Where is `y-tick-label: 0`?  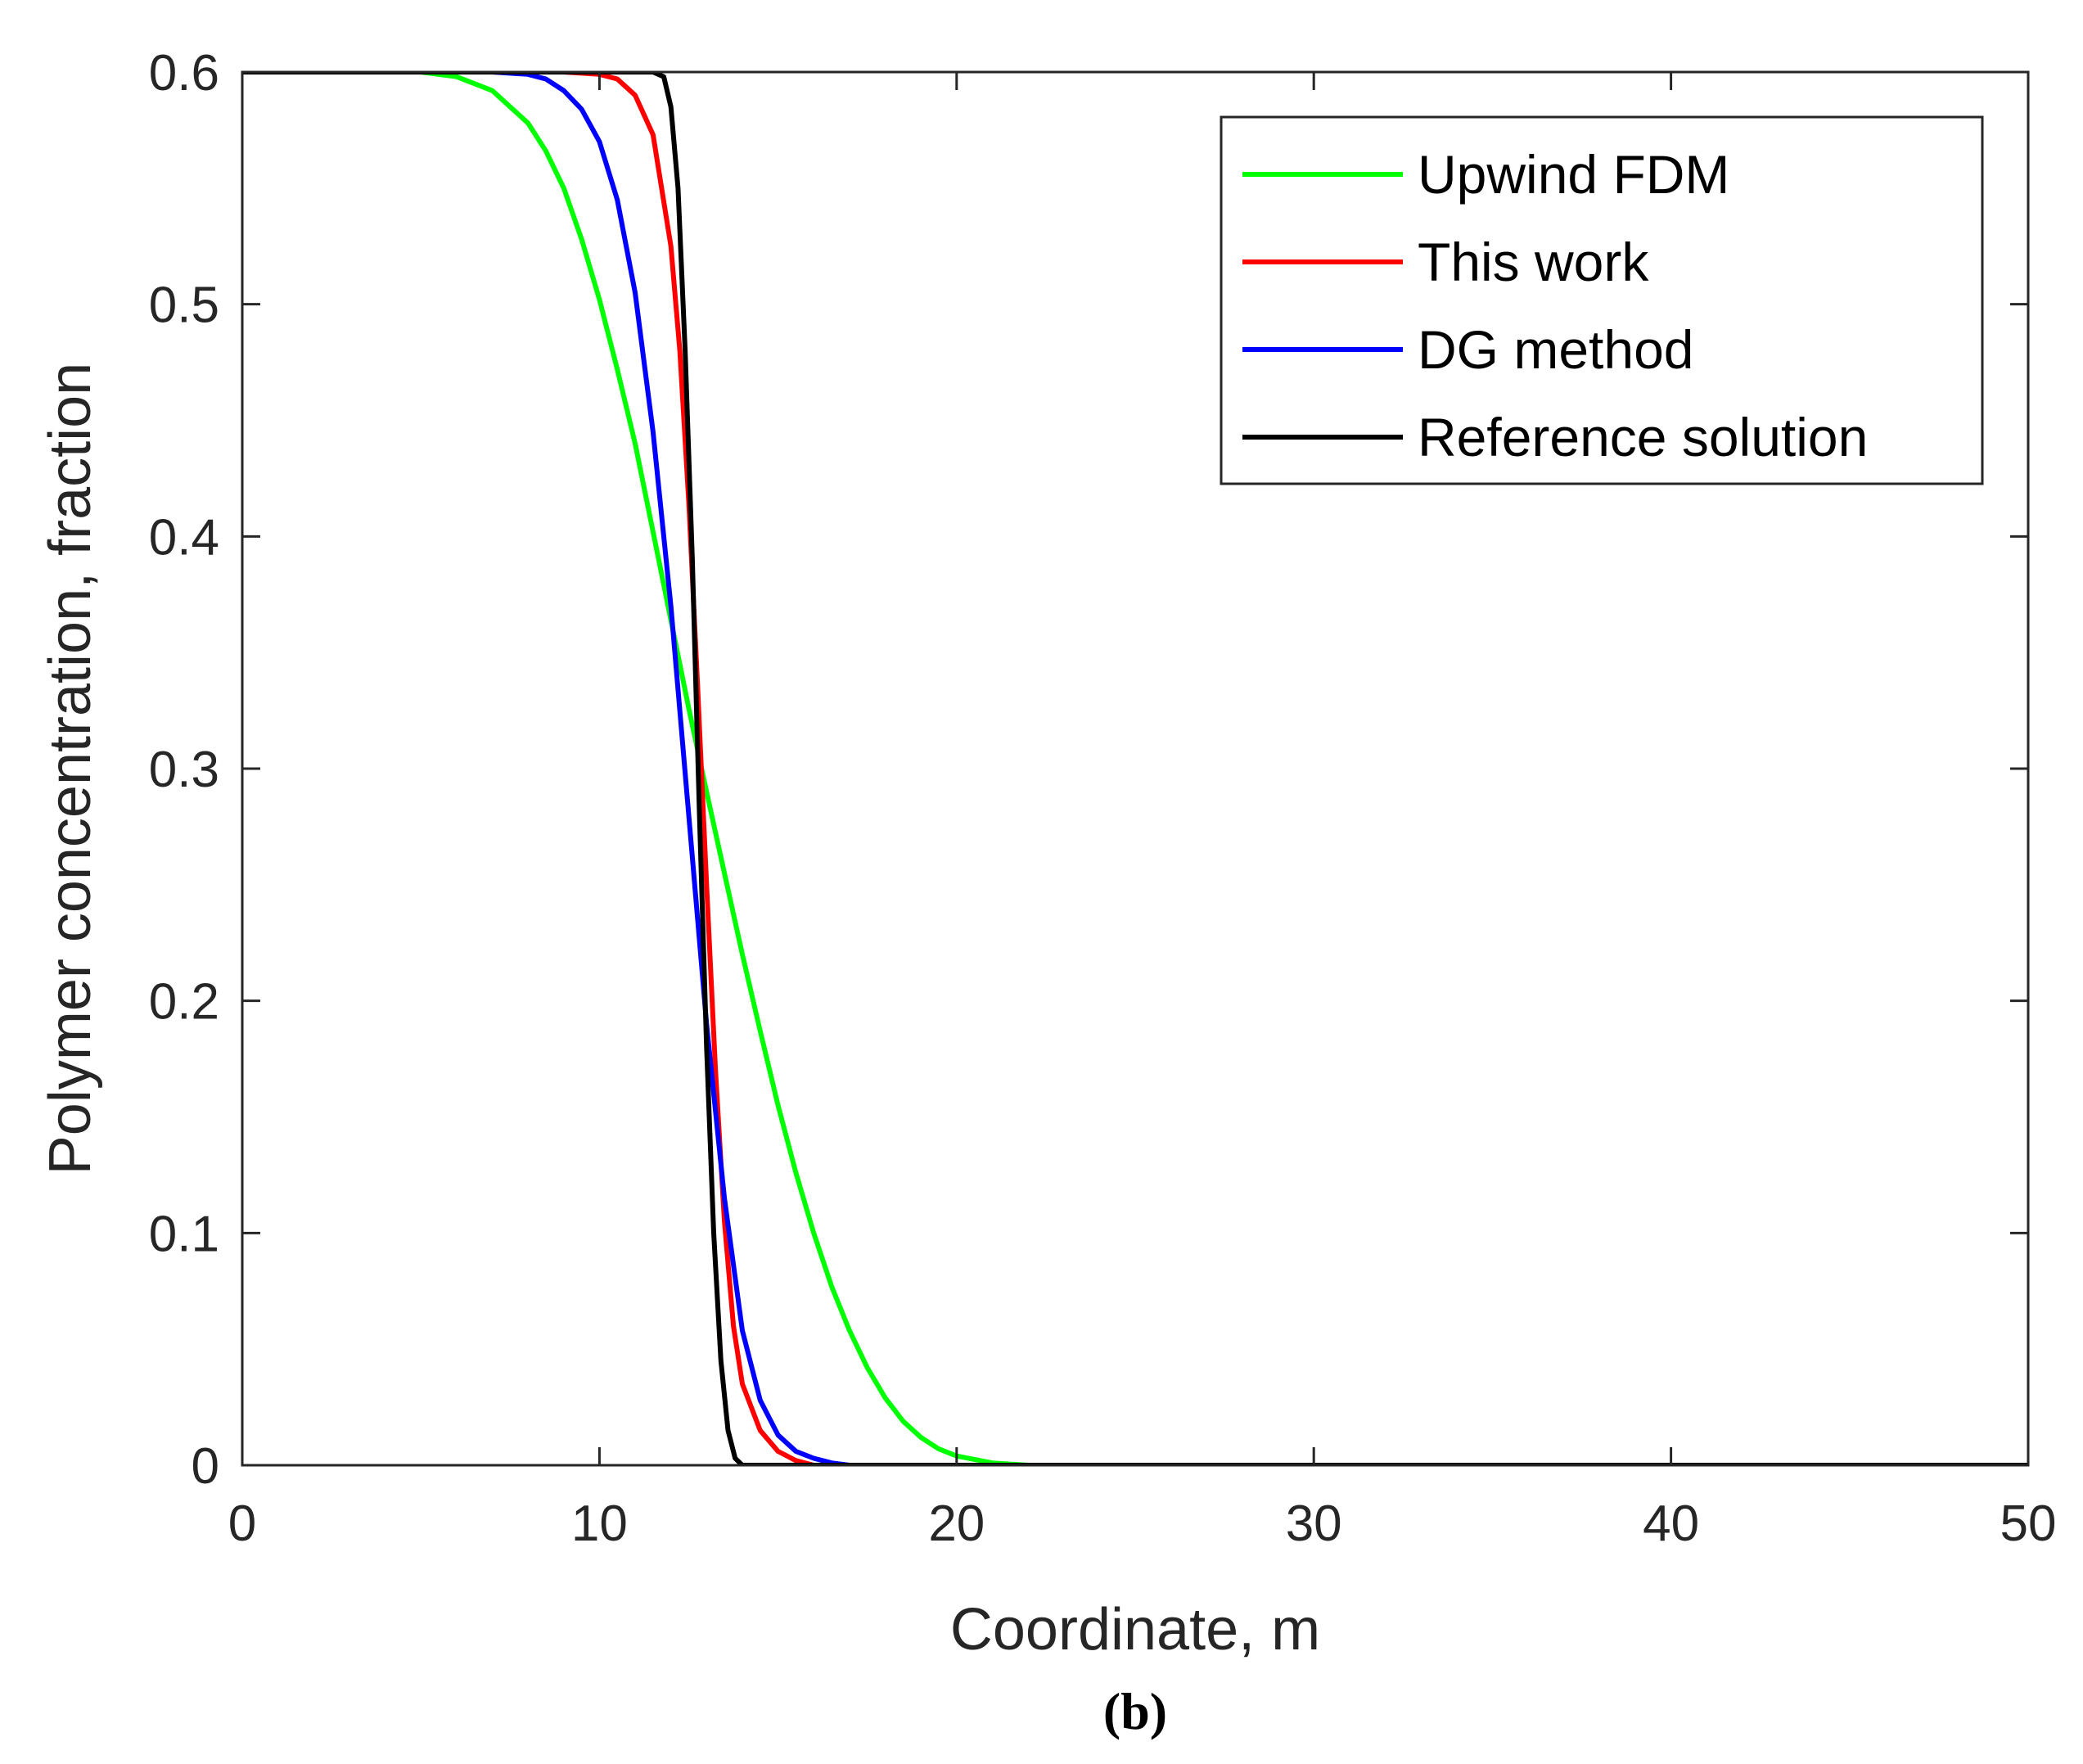 y-tick-label: 0 is located at coordinates (205, 1467).